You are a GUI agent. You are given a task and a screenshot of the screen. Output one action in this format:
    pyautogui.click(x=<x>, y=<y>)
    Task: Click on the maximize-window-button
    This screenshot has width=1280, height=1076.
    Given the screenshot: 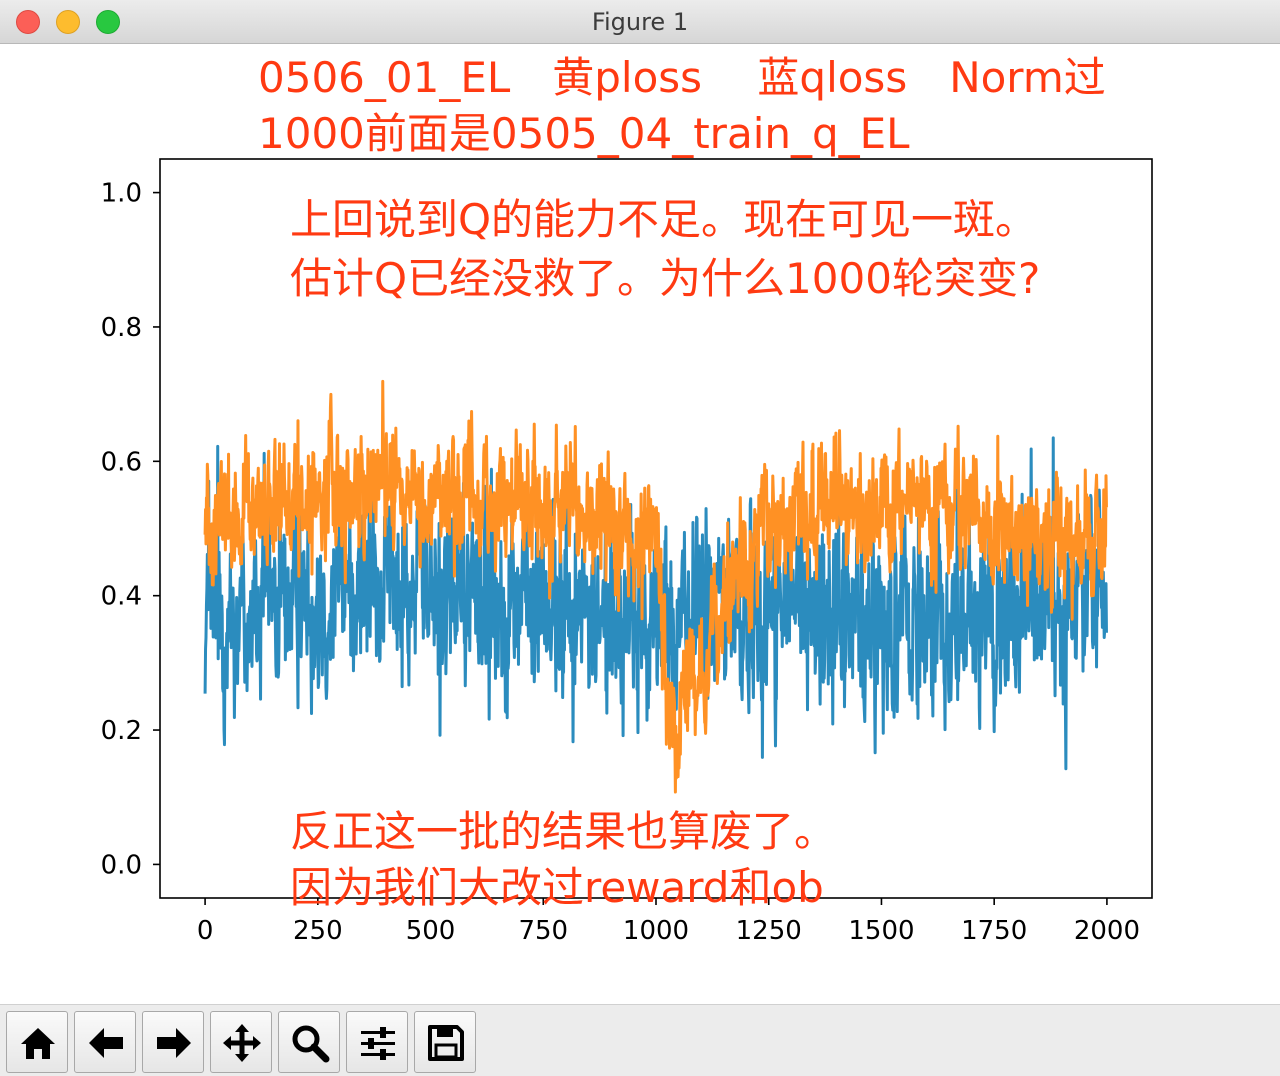 What is the action you would take?
    pyautogui.click(x=108, y=22)
    